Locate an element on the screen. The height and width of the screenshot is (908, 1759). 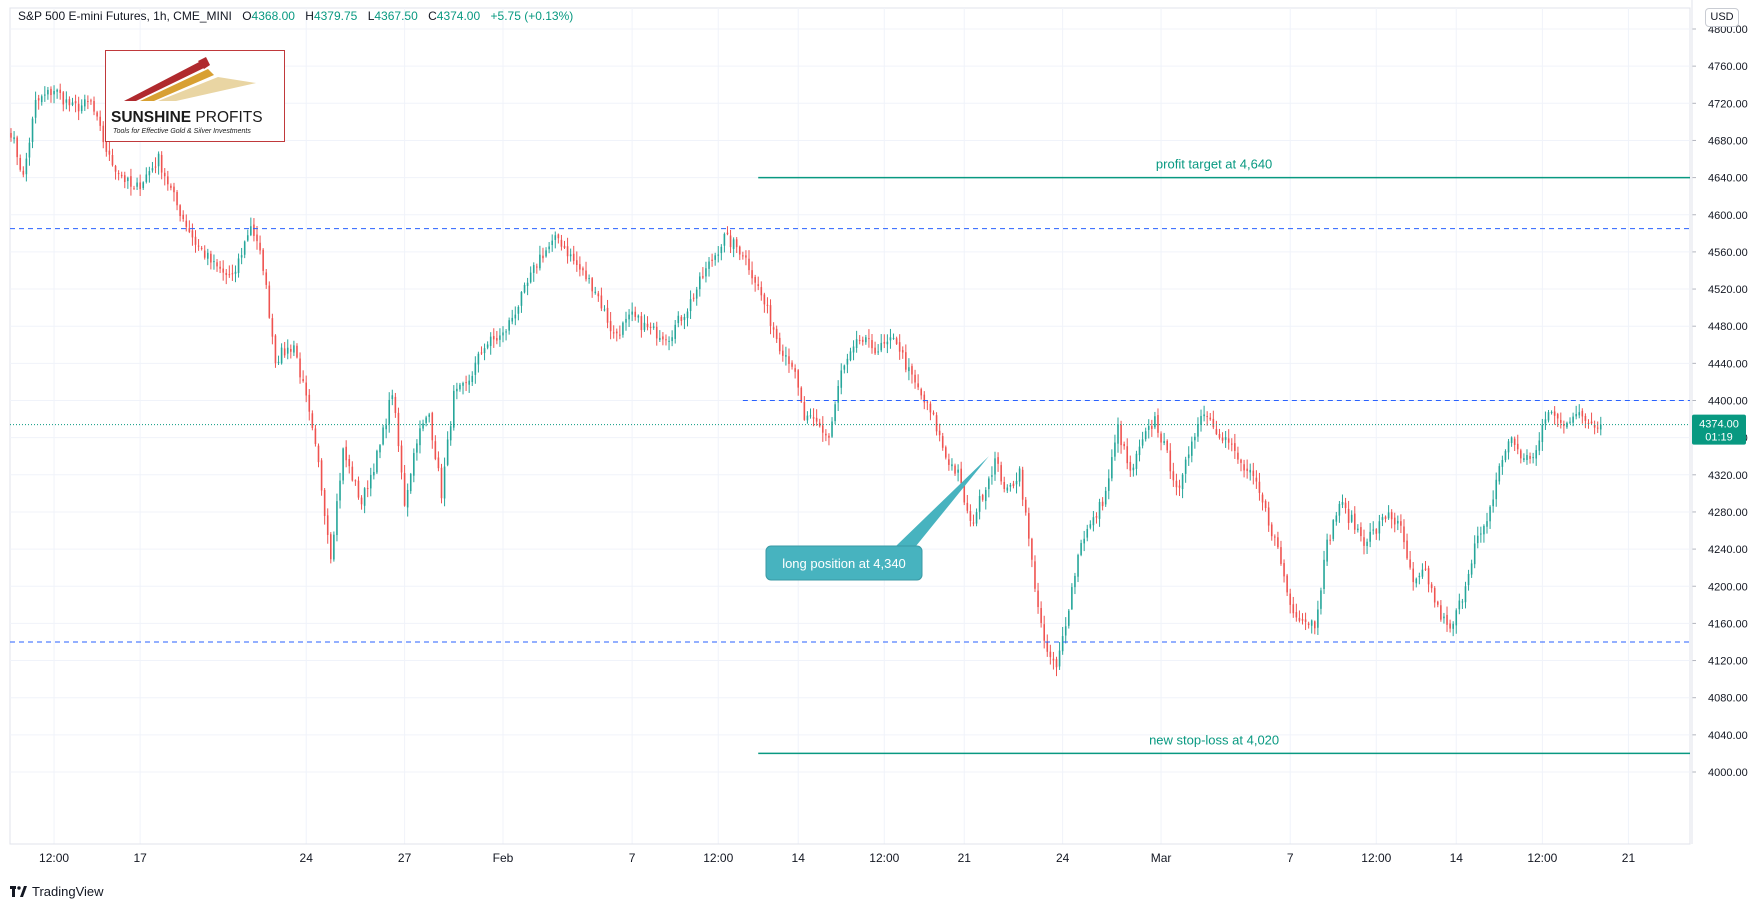
y-tick-label: 4200.00 is located at coordinates (1728, 587).